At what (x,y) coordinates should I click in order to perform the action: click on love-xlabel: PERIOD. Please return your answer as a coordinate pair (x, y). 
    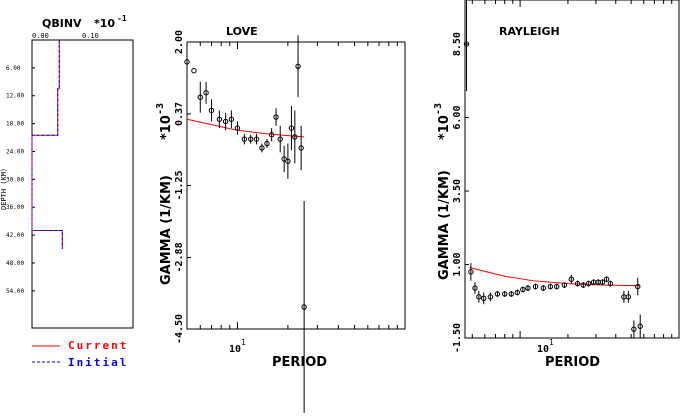
    Looking at the image, I should click on (299, 362).